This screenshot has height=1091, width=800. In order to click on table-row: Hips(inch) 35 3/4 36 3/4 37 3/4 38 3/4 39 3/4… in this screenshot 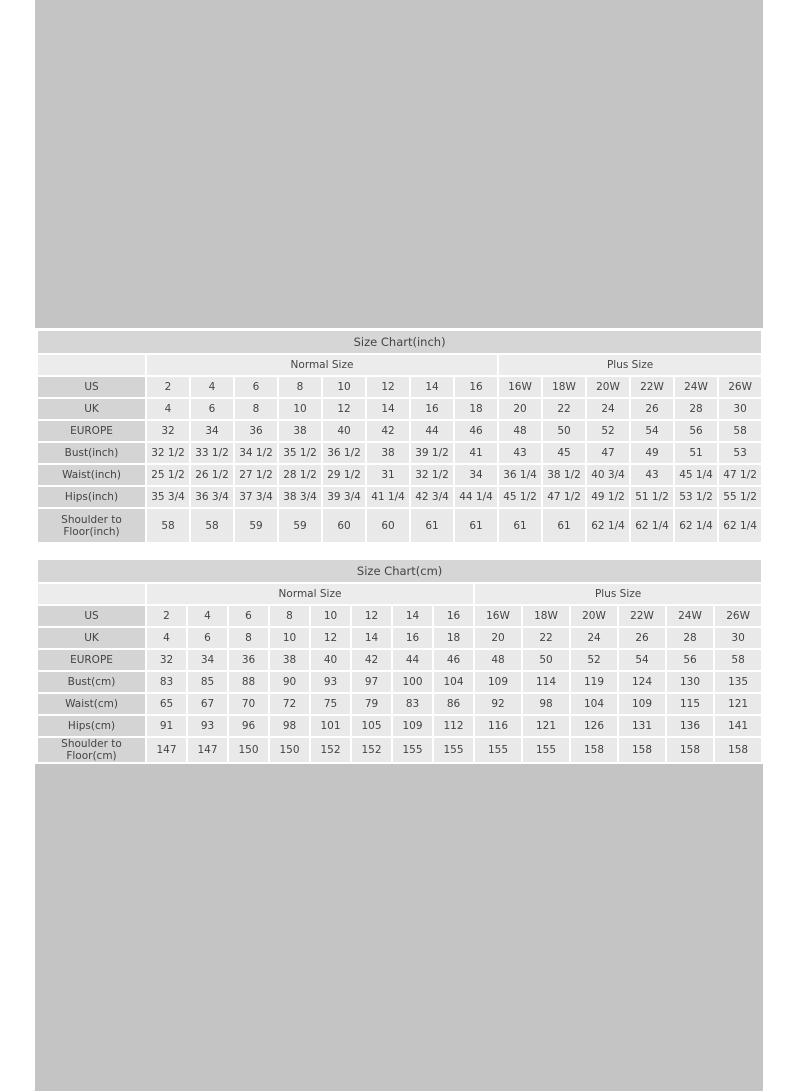, I will do `click(400, 497)`.